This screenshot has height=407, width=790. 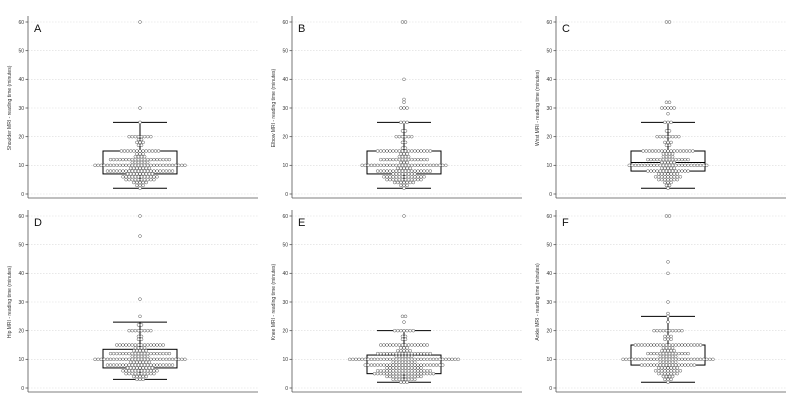 I want to click on y-tick-label: 60, so click(x=285, y=23).